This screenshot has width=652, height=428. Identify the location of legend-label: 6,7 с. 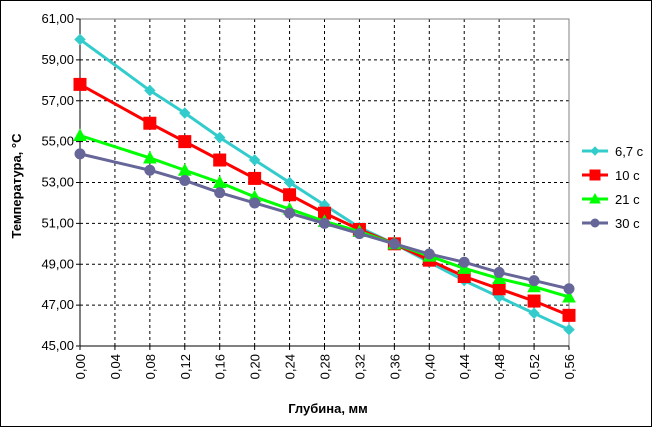
(629, 151).